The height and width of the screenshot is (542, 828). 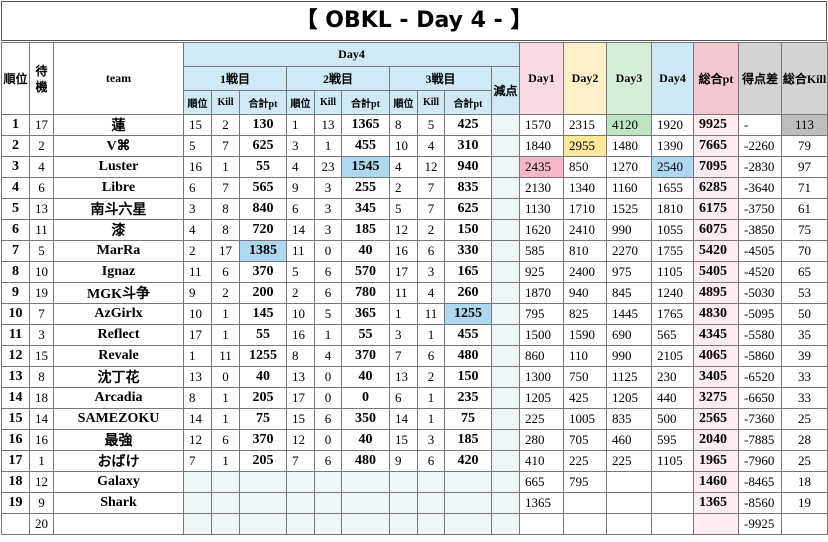 I want to click on table-cell: 4830, so click(x=716, y=314).